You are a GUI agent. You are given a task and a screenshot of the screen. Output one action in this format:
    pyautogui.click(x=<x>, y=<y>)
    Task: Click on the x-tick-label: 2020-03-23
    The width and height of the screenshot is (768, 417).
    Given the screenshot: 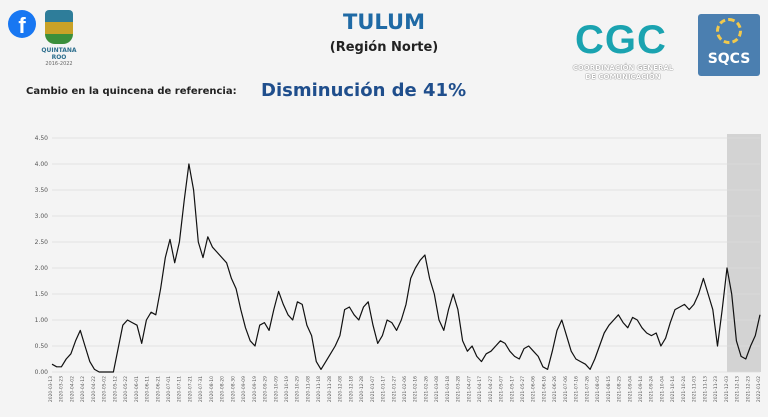 What is the action you would take?
    pyautogui.click(x=62, y=389)
    